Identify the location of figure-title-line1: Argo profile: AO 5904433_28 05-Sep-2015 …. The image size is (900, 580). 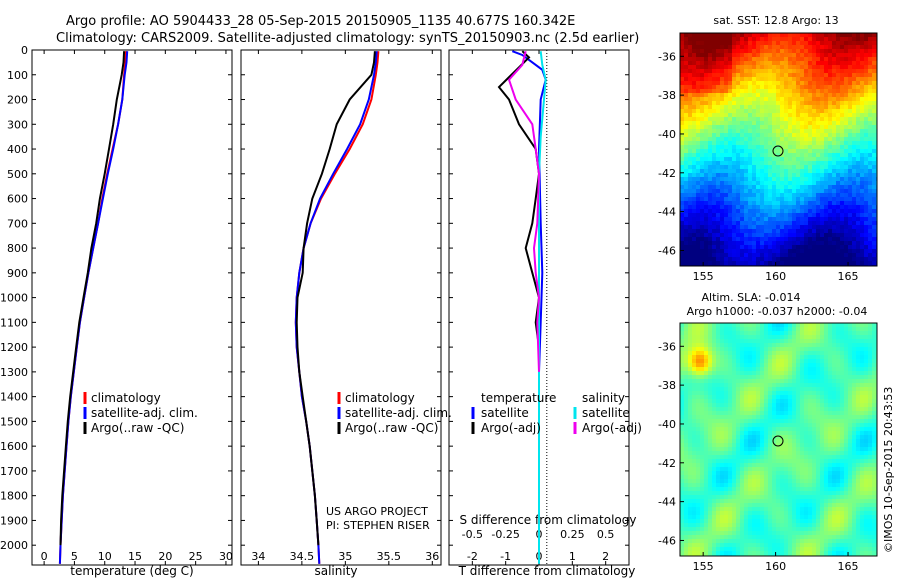
(320, 21).